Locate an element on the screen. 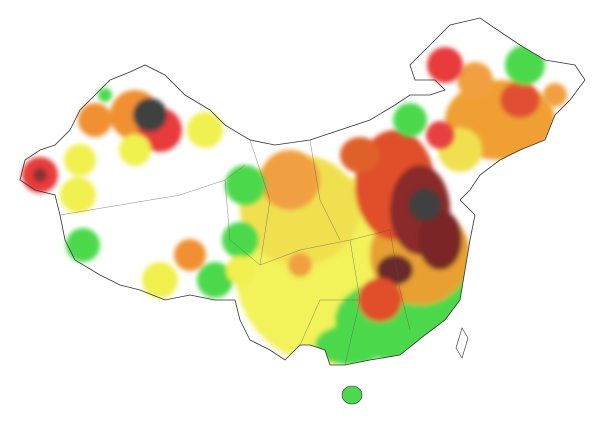  taiwan is located at coordinates (462, 343).